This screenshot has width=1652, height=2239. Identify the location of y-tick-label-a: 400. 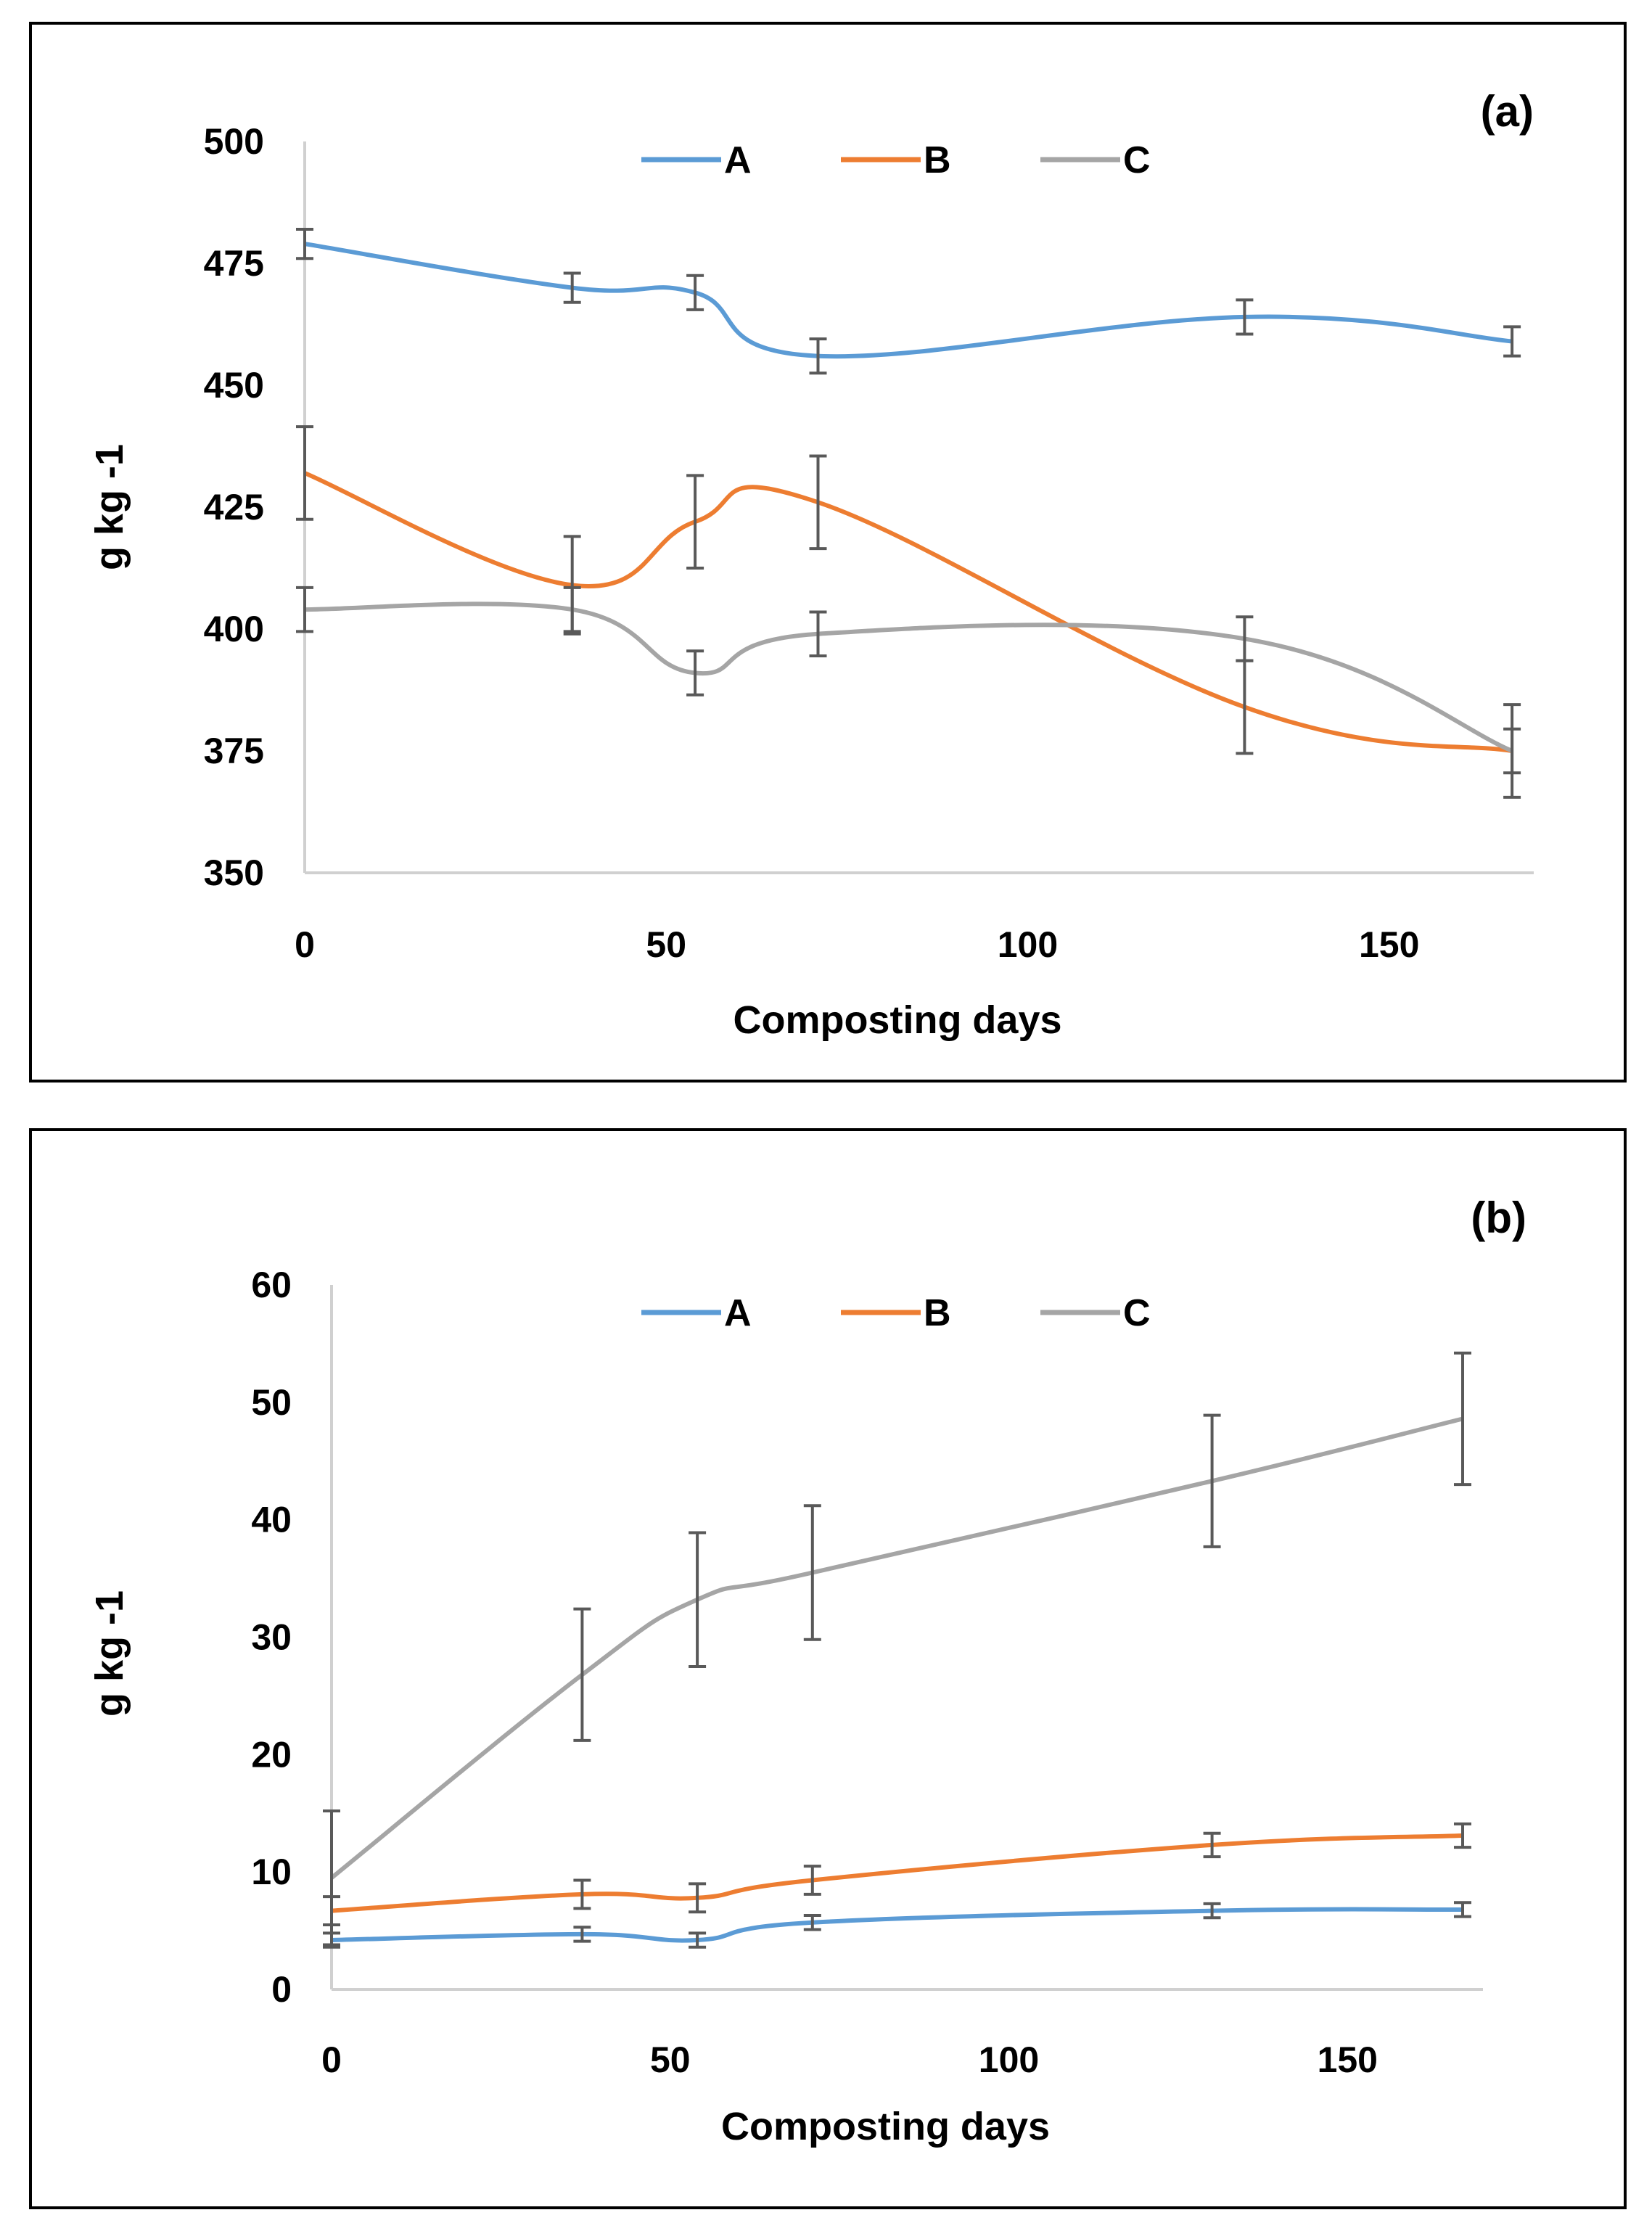
(234, 629).